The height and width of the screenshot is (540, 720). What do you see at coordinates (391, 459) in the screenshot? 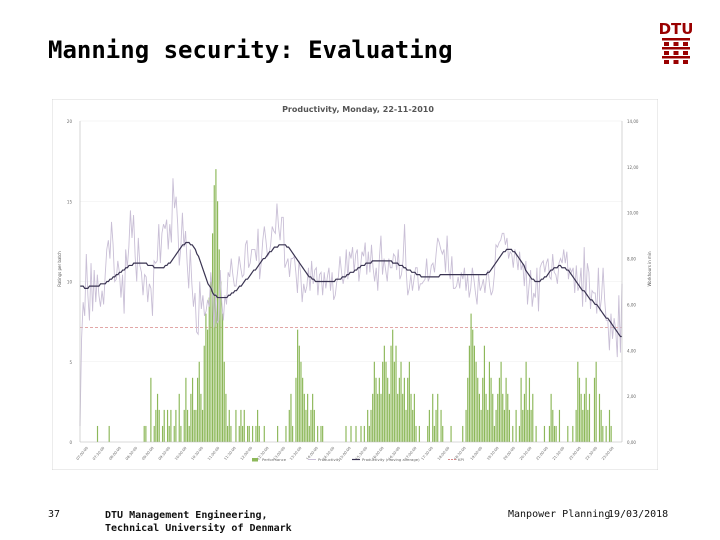
I see `legend-label: Productivity (moving average)` at bounding box center [391, 459].